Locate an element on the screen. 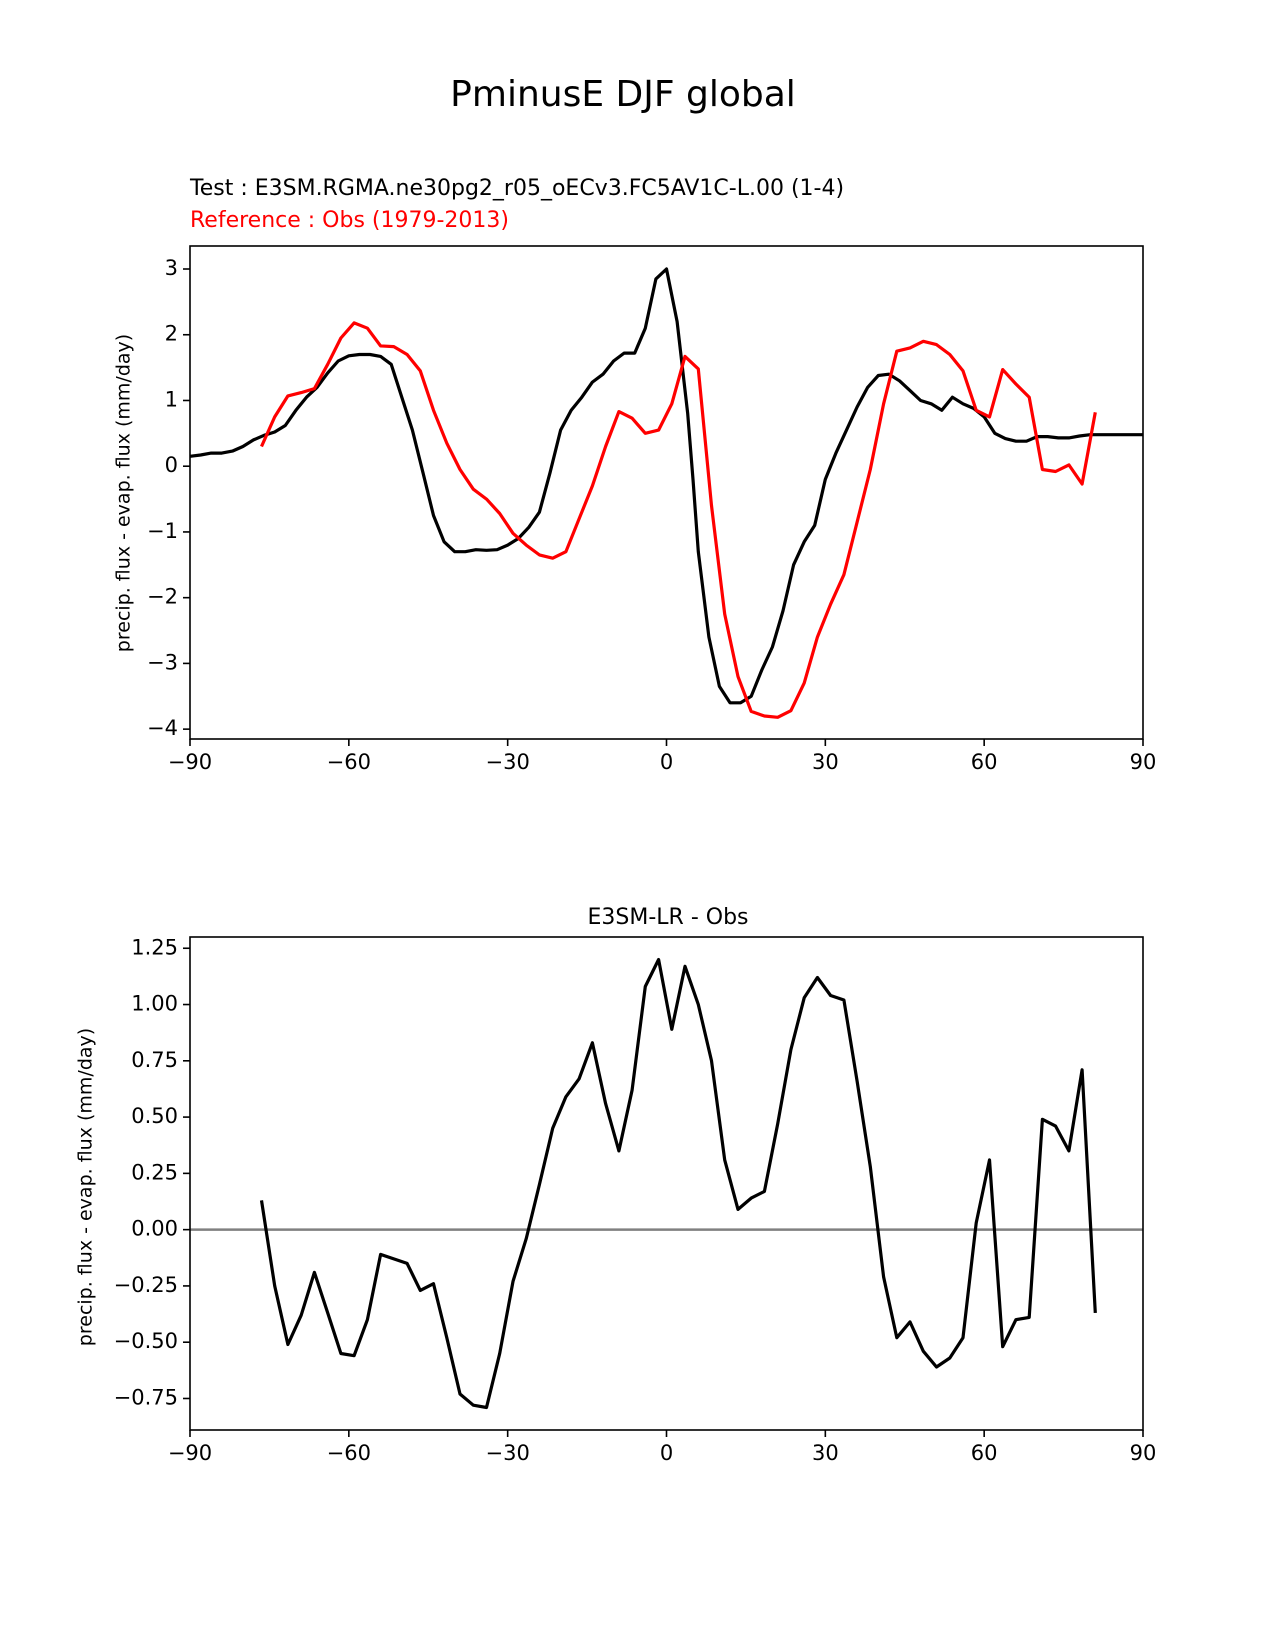  bottom-x-tick-label: 90 is located at coordinates (1143, 1453).